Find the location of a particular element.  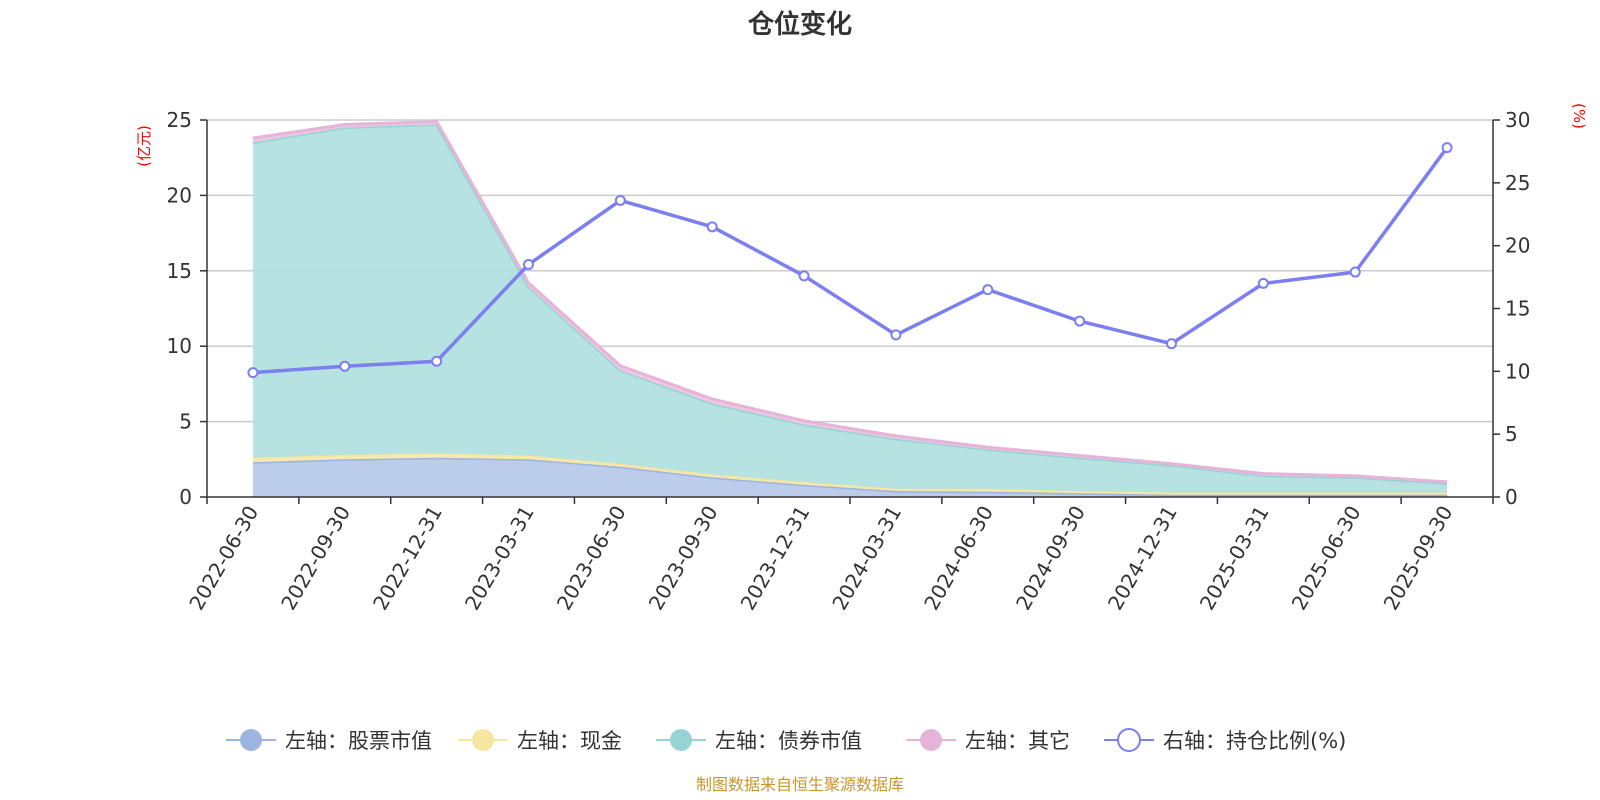

right-tick-label: 15 is located at coordinates (1517, 309).